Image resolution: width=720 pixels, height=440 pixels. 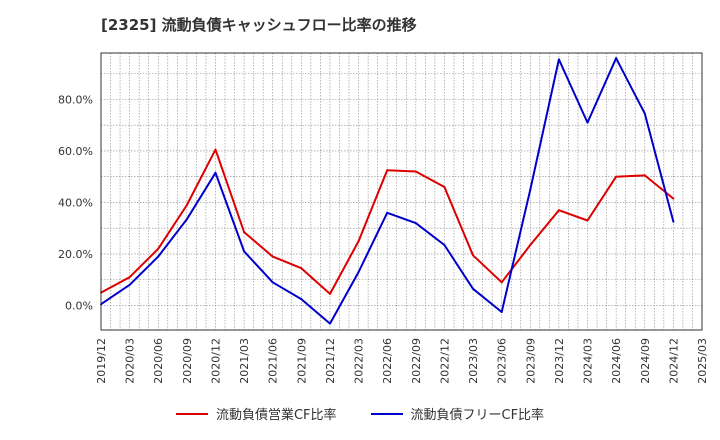 I want to click on x-tick-label: 2024/06, so click(x=616, y=361).